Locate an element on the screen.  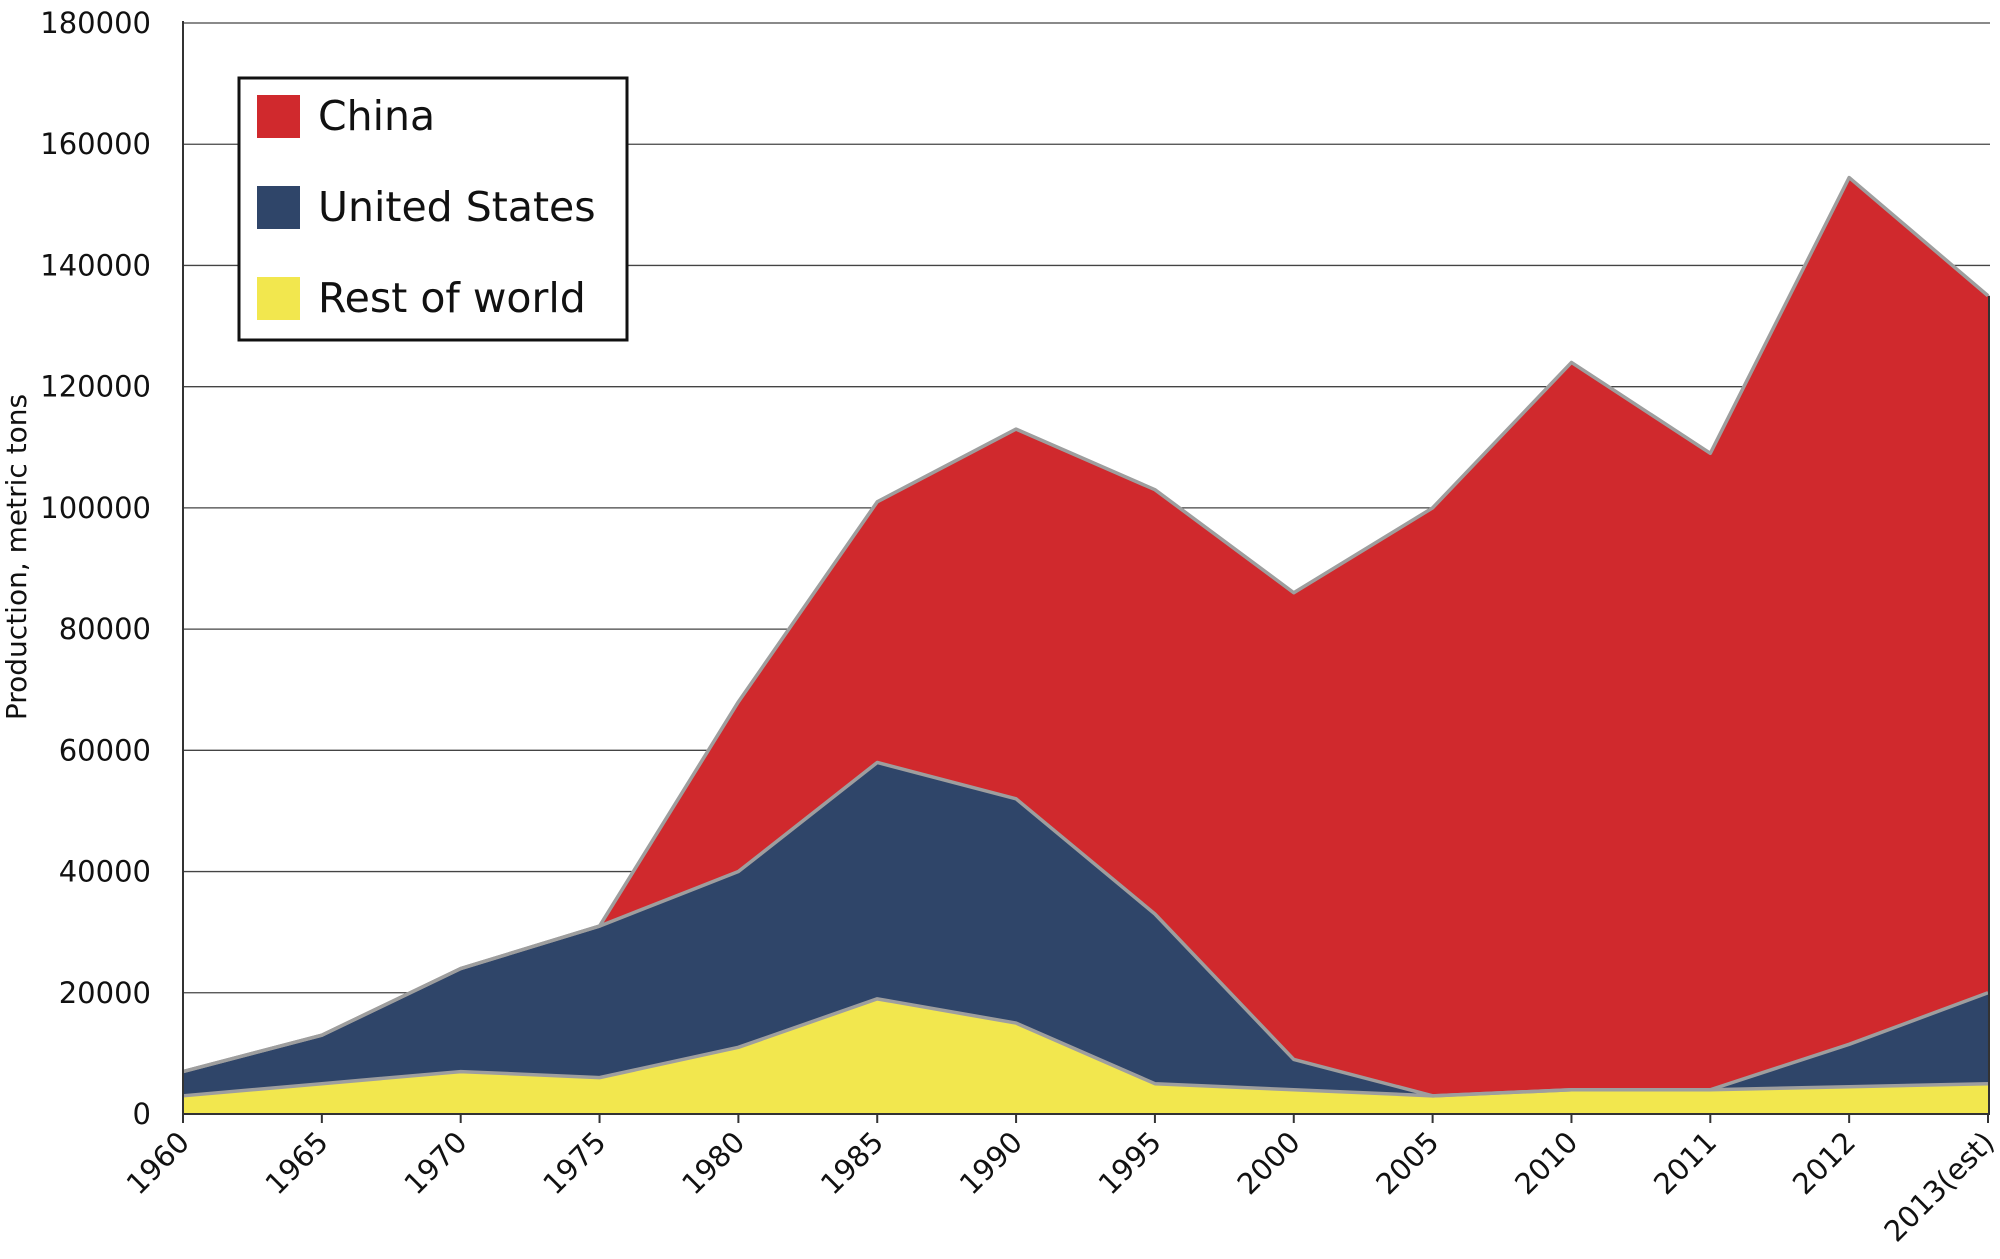
x-tick-label: 1975 is located at coordinates (574, 1163).